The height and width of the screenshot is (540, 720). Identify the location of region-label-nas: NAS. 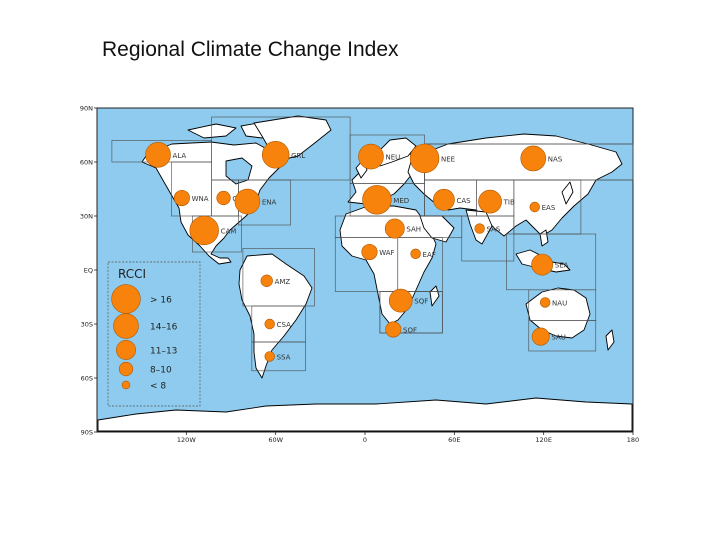
(555, 159).